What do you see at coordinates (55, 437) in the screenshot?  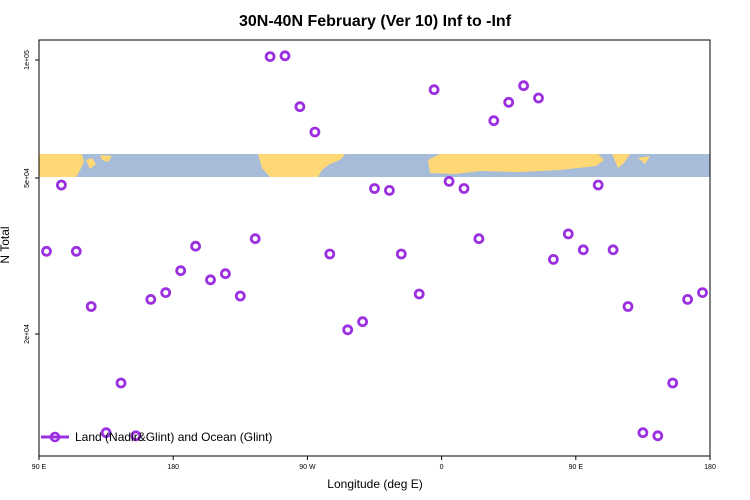 I see `legend-marker` at bounding box center [55, 437].